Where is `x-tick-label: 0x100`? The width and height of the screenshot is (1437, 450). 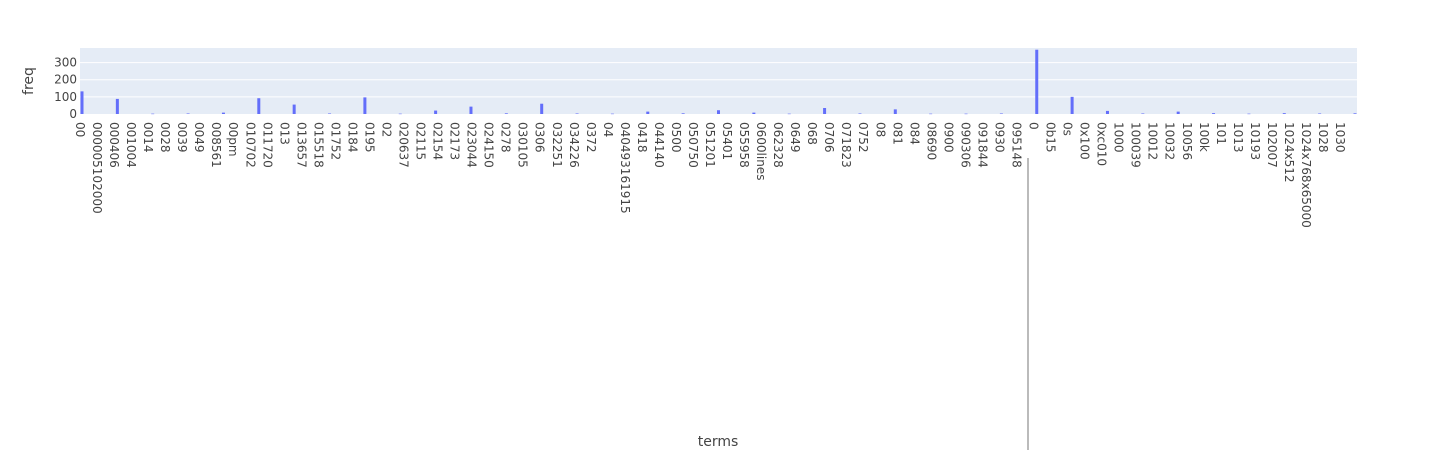 x-tick-label: 0x100 is located at coordinates (1085, 141).